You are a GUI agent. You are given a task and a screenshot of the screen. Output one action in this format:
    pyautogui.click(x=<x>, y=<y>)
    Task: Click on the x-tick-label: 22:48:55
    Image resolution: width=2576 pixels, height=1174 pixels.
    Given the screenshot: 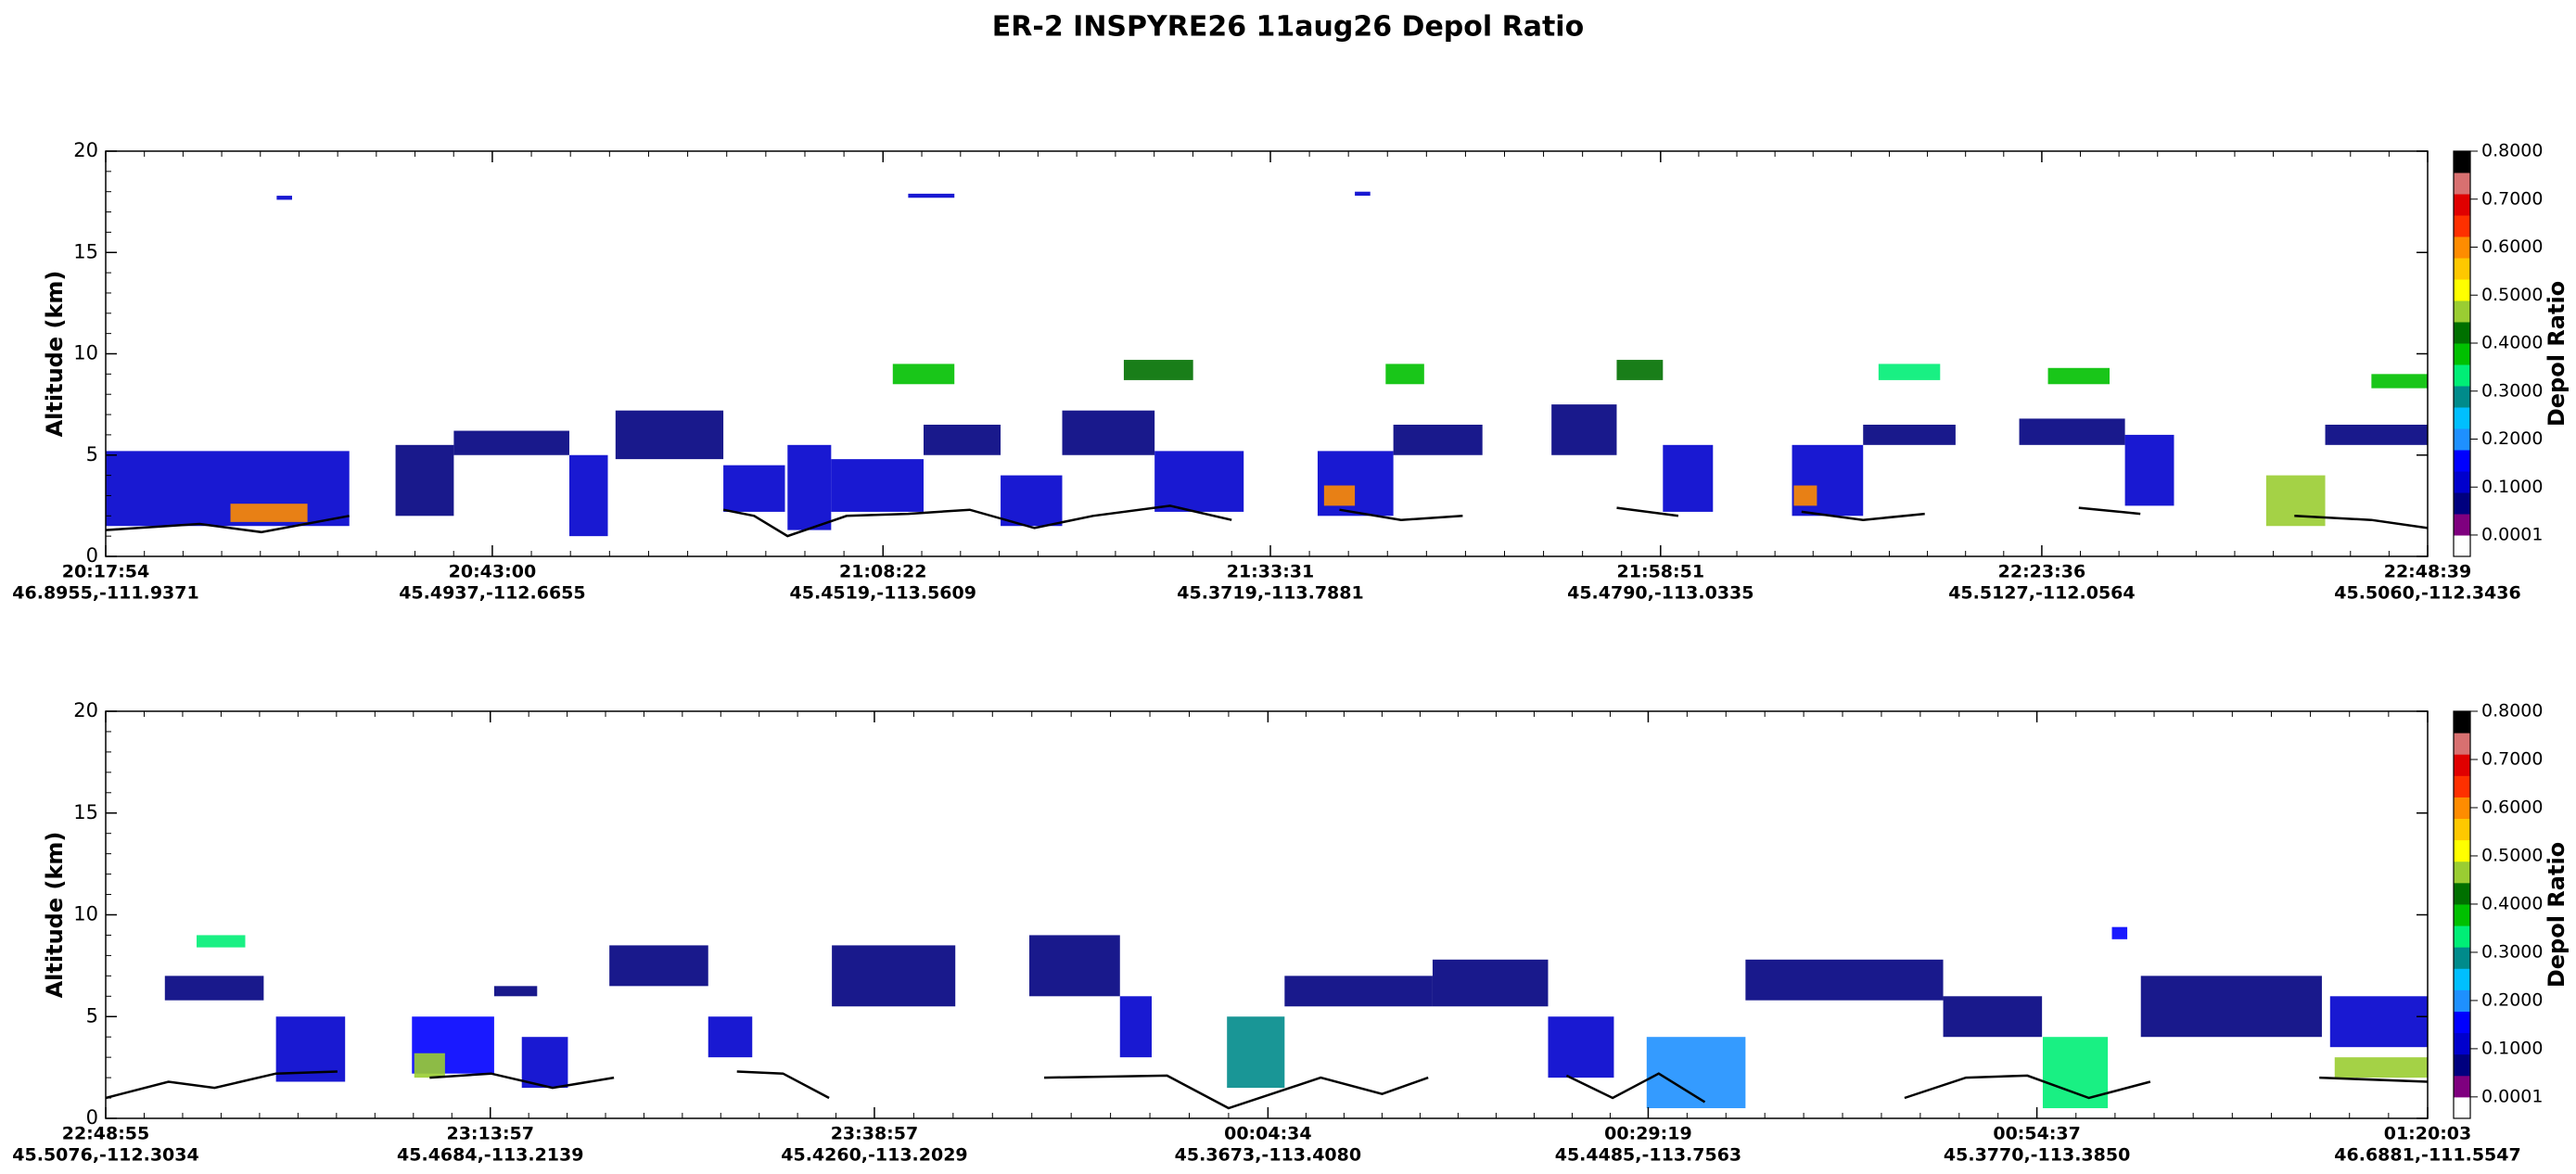 What is the action you would take?
    pyautogui.click(x=106, y=1134)
    